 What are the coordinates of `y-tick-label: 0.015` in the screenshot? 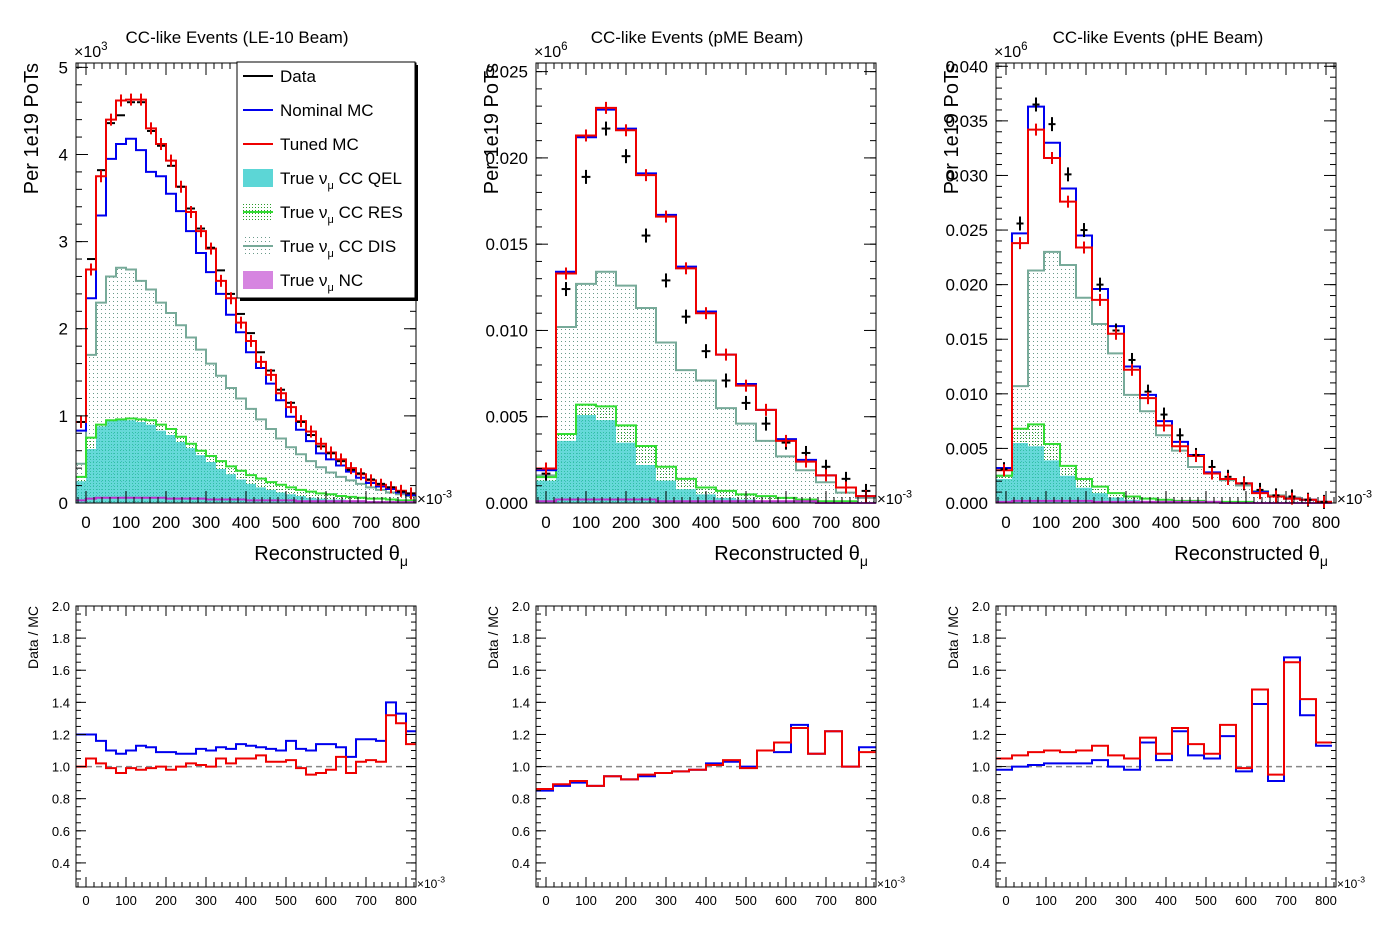 It's located at (966, 339).